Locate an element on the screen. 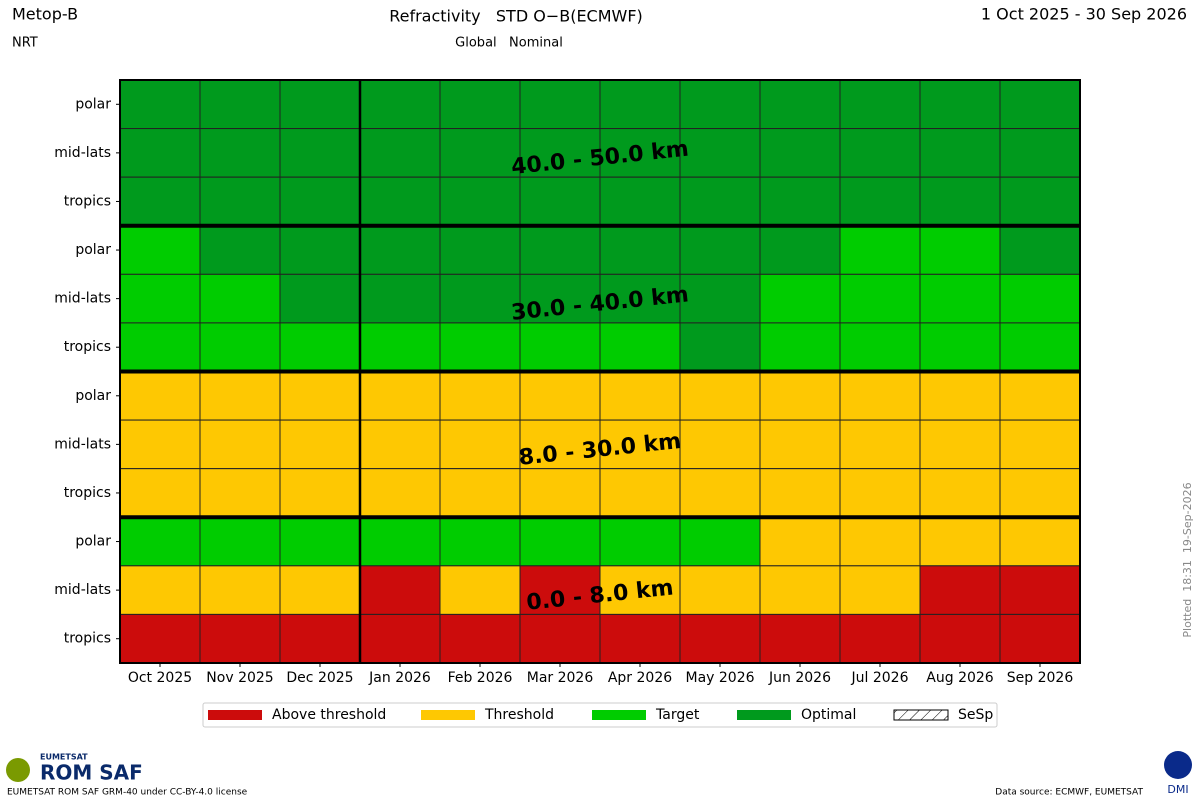 The width and height of the screenshot is (1200, 800). x-tick-label: Mar 2026 is located at coordinates (560, 678).